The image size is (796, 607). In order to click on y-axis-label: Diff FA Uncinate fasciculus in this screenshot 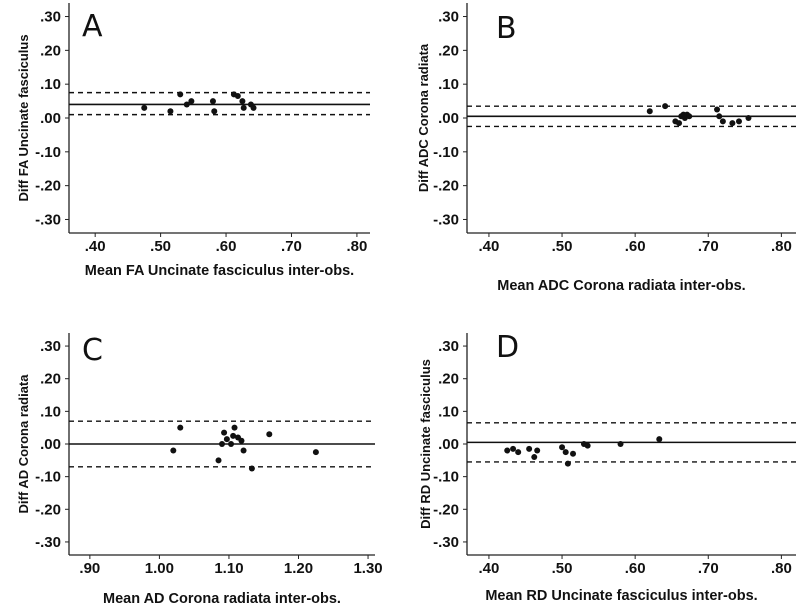, I will do `click(23, 117)`.